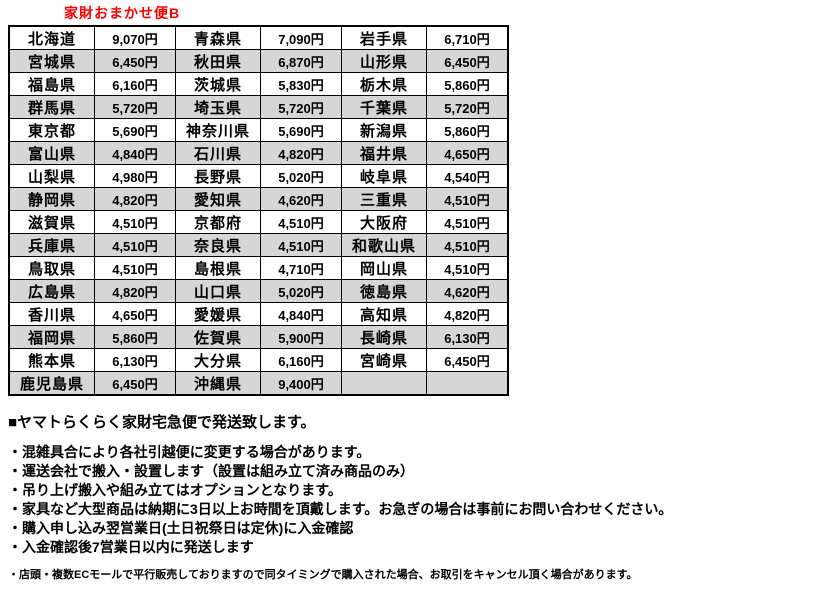 The height and width of the screenshot is (595, 822). What do you see at coordinates (301, 130) in the screenshot?
I see `price-cell: 5,690円` at bounding box center [301, 130].